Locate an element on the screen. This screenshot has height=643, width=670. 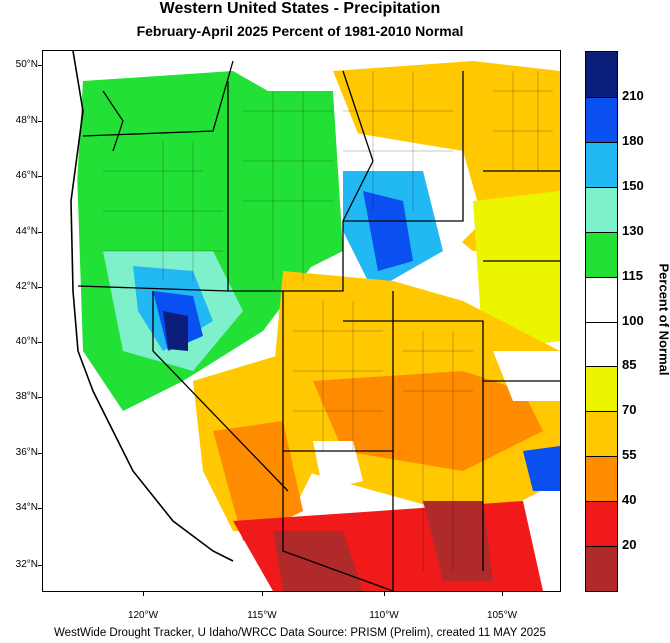
lat-label: 34°N is located at coordinates (26, 507).